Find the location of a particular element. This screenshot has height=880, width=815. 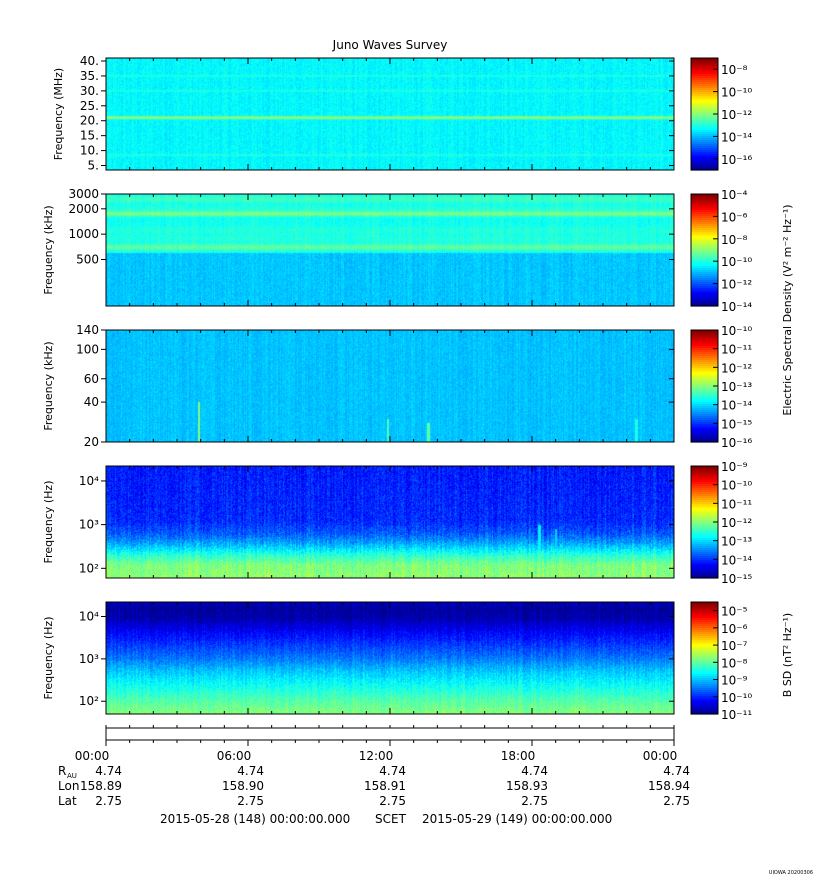

time-tick-label: 00:00 is located at coordinates (660, 756).